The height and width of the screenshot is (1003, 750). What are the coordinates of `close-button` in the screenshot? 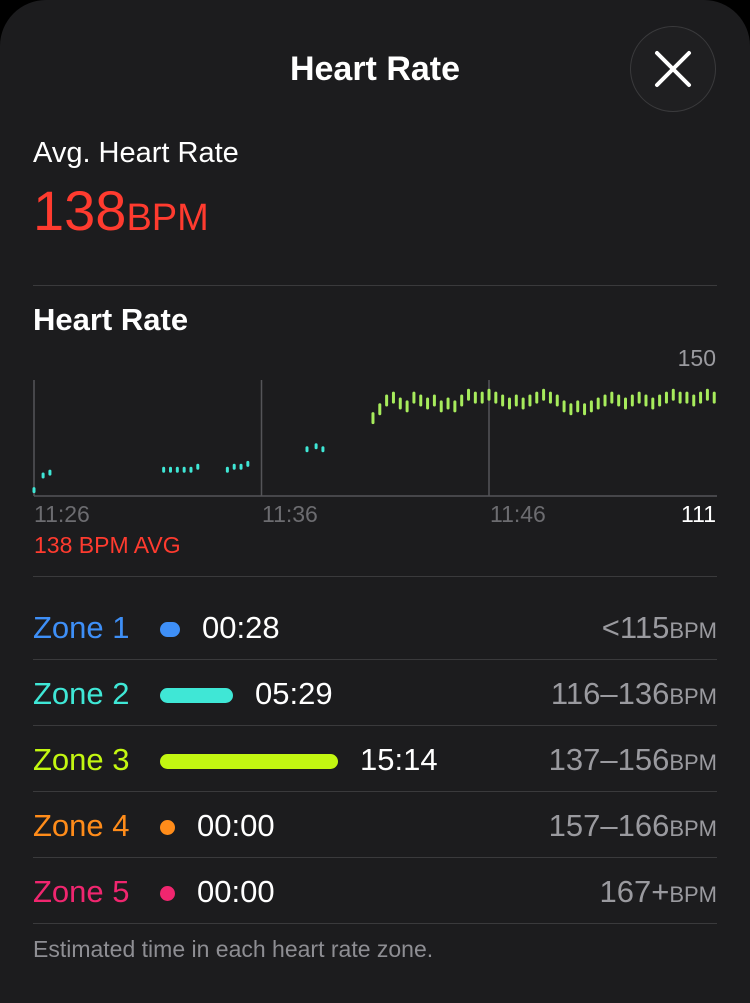 It's located at (673, 69).